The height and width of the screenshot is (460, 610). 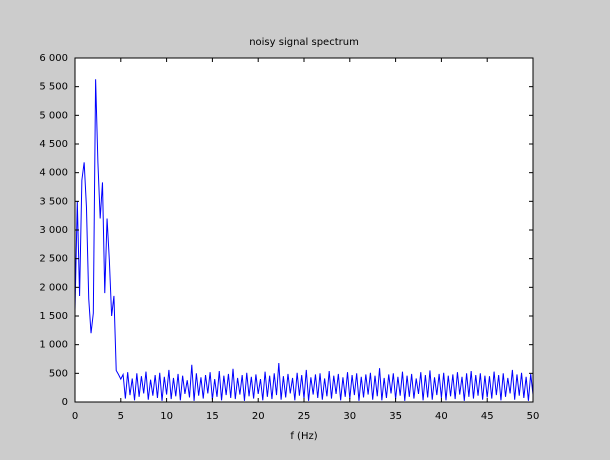 I want to click on y-tick-label: 2 500, so click(x=53, y=259).